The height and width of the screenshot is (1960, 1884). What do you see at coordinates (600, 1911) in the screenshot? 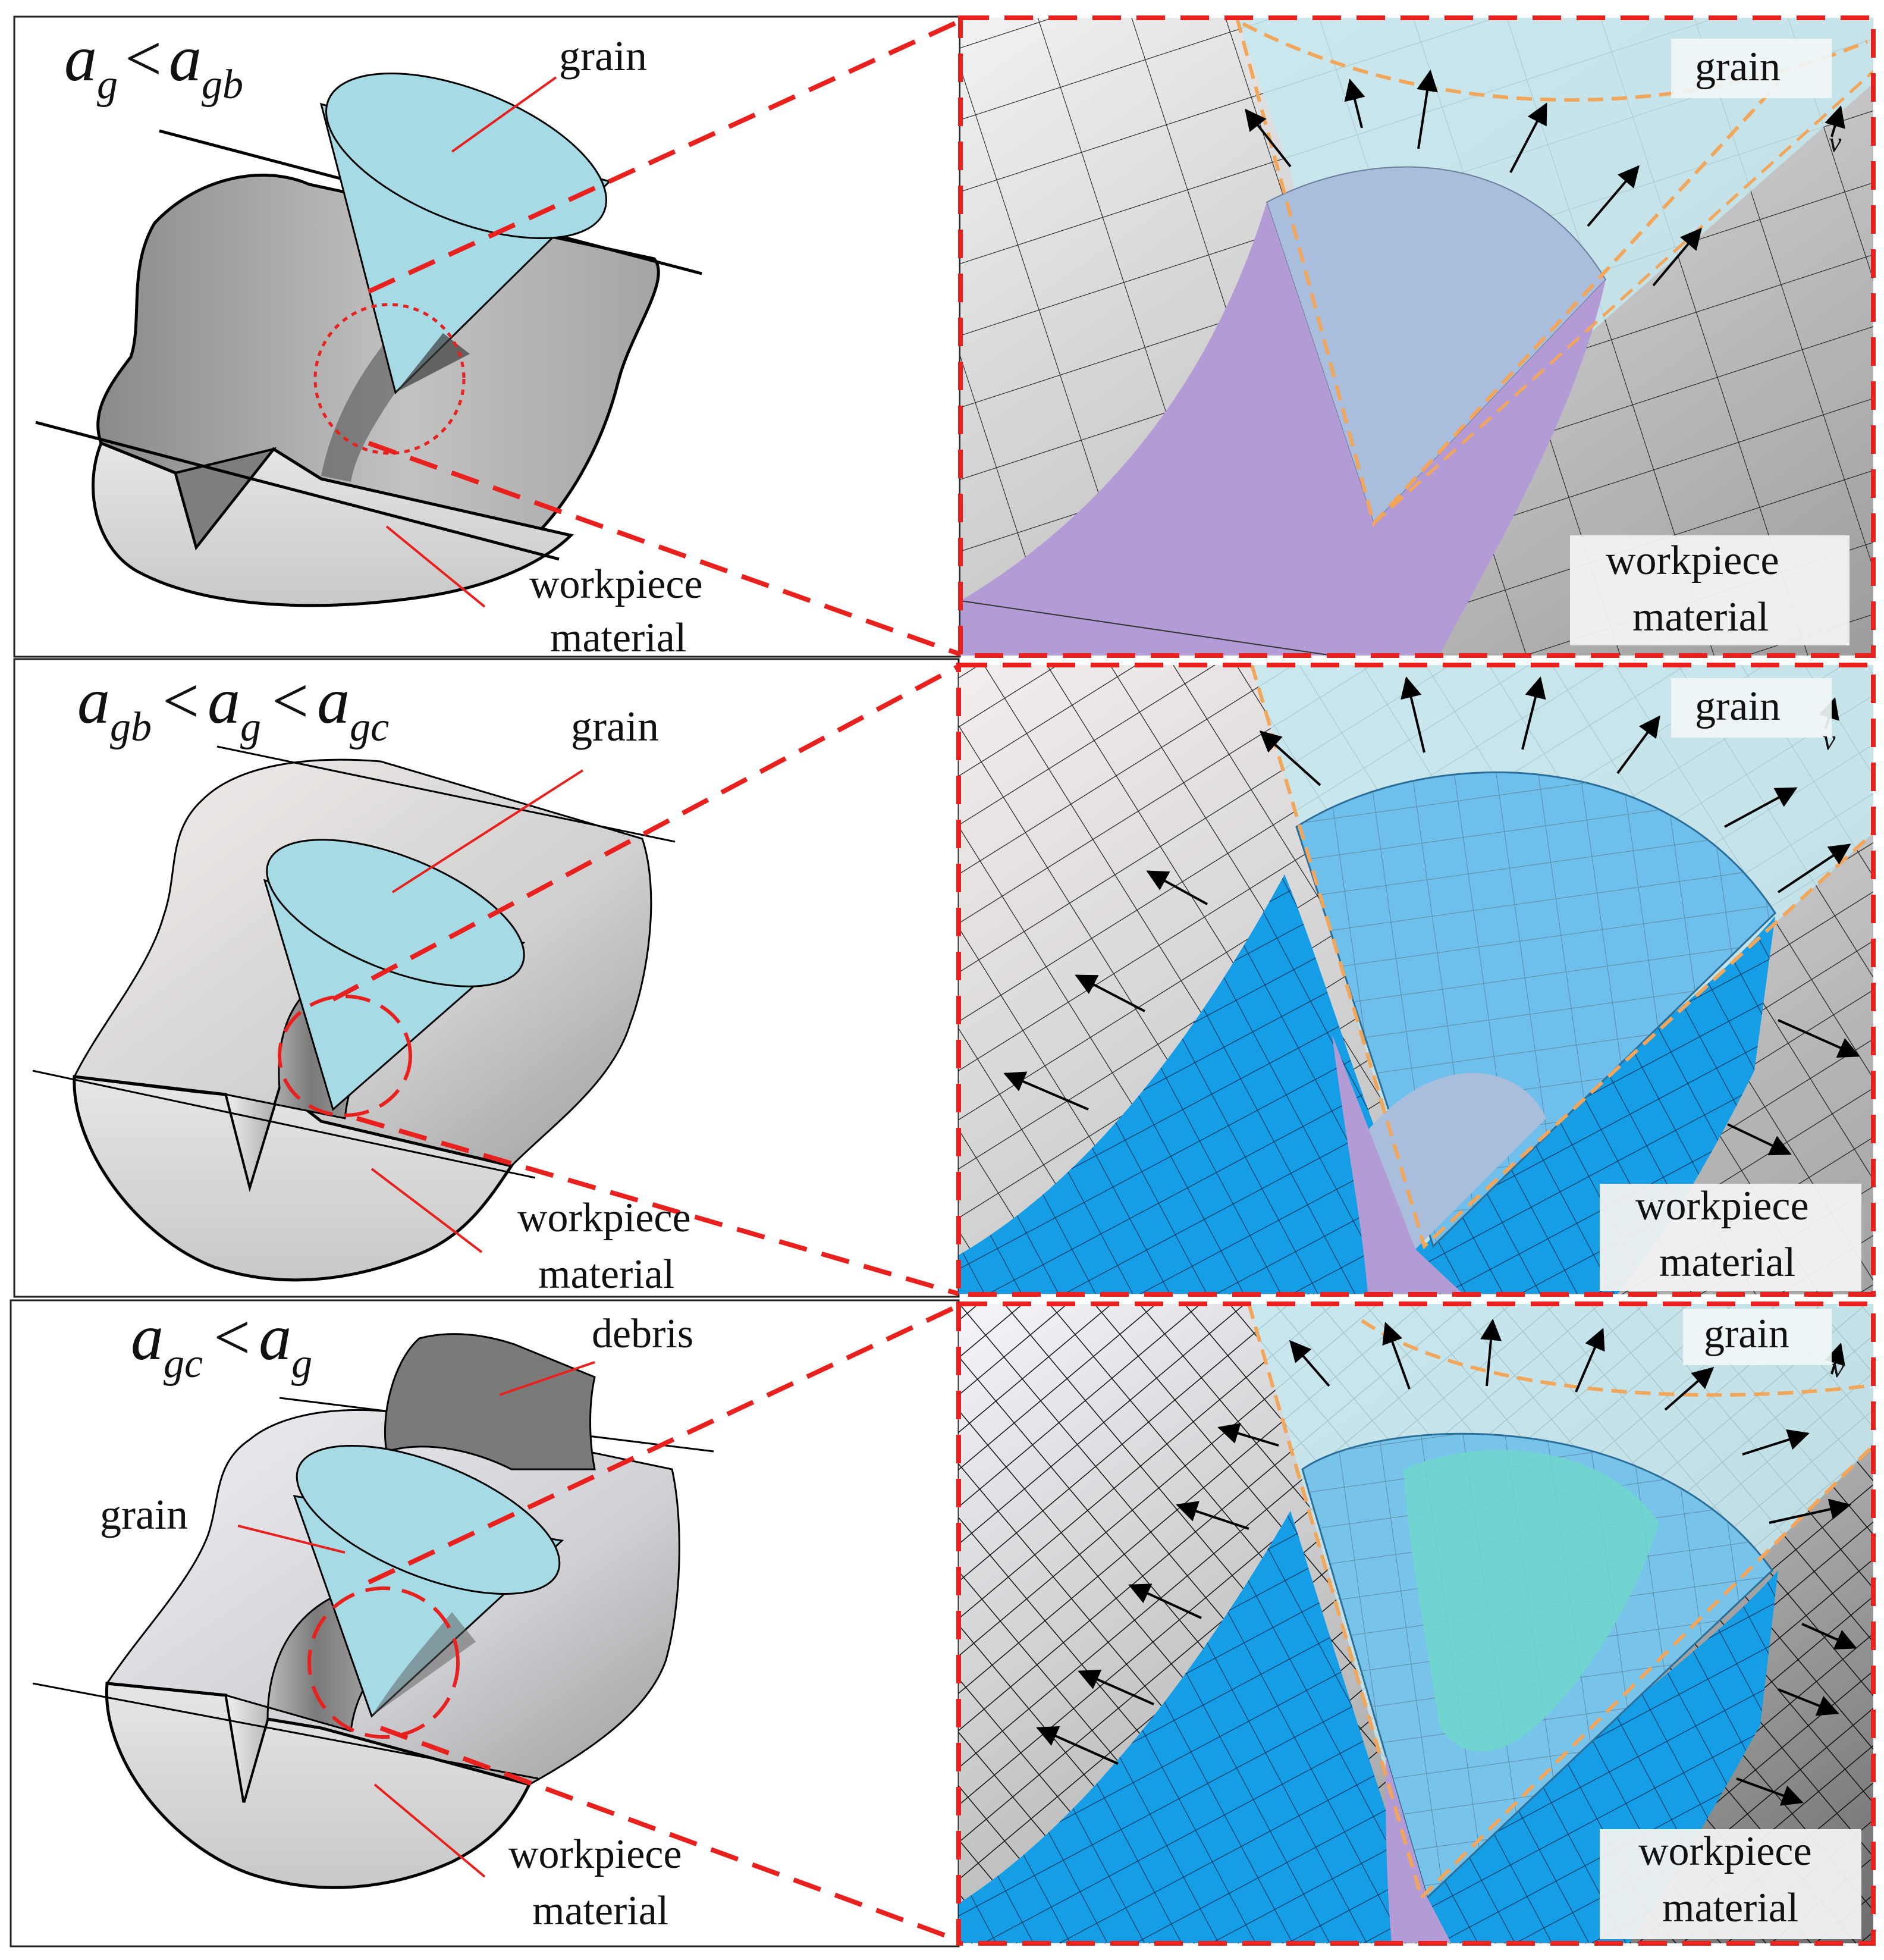
I see `workpiece-label-3b: material` at bounding box center [600, 1911].